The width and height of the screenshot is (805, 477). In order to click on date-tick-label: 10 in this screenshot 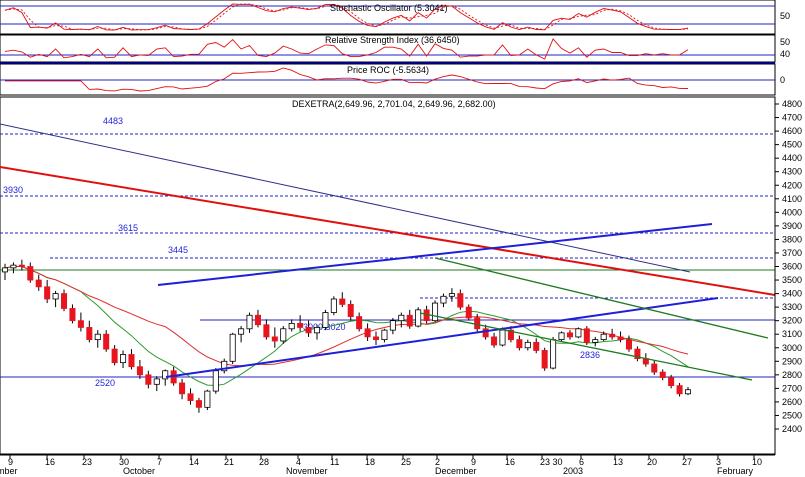, I will do `click(757, 462)`.